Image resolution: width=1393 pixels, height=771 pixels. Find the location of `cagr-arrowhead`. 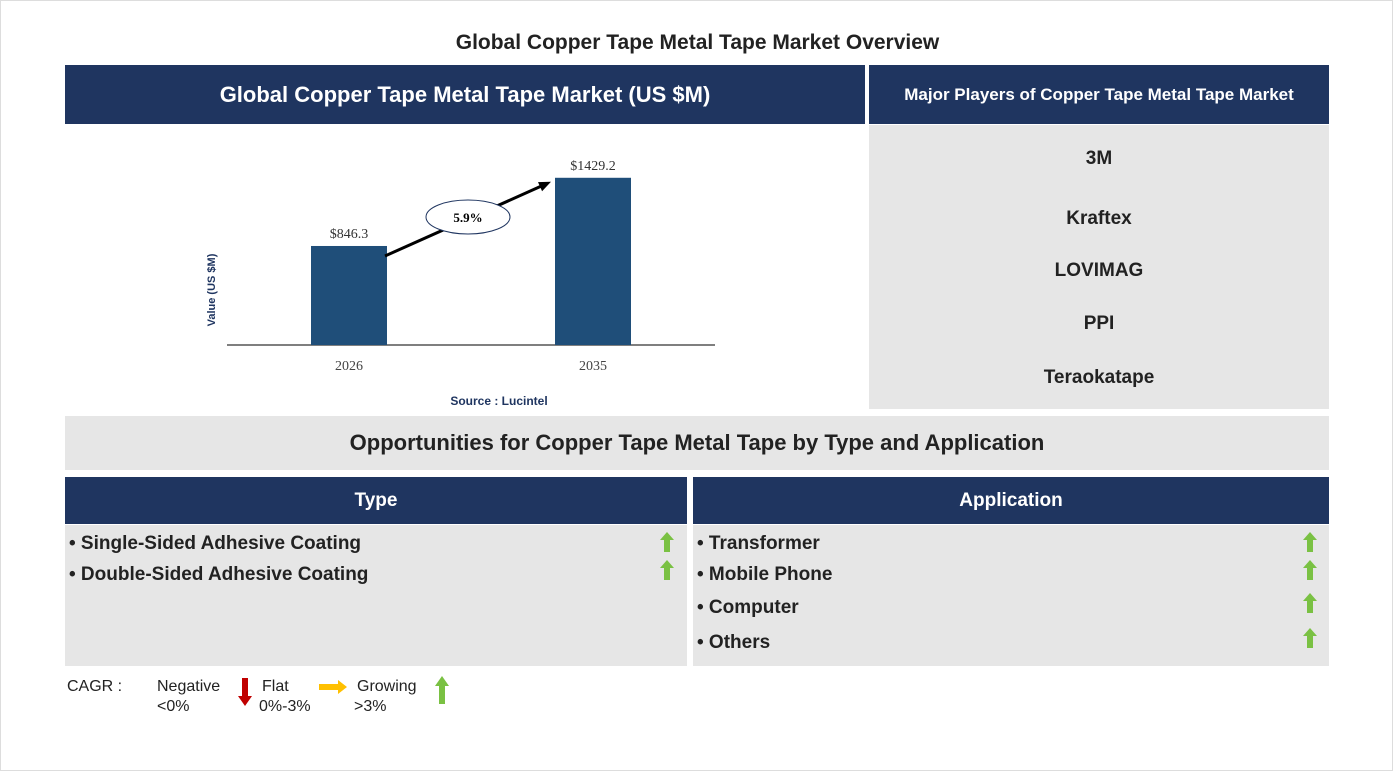

cagr-arrowhead is located at coordinates (544, 186).